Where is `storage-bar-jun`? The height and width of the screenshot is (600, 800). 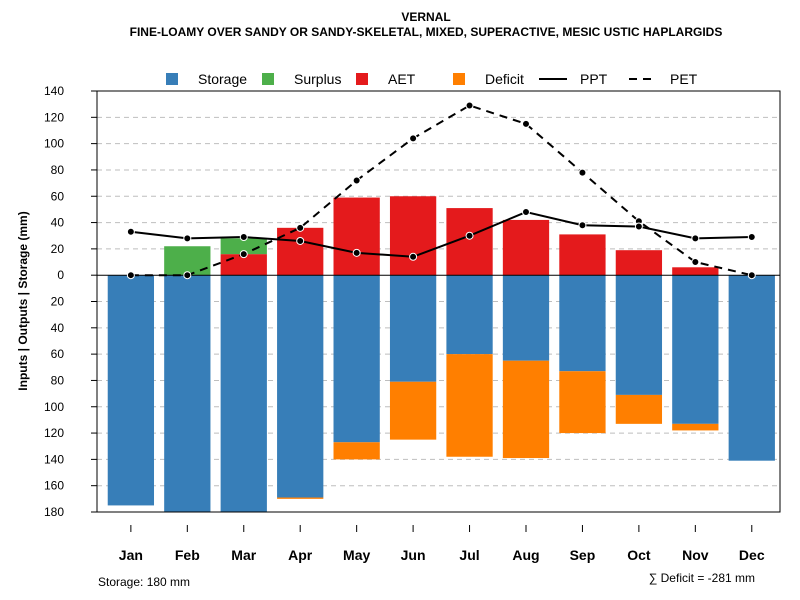
storage-bar-jun is located at coordinates (413, 328).